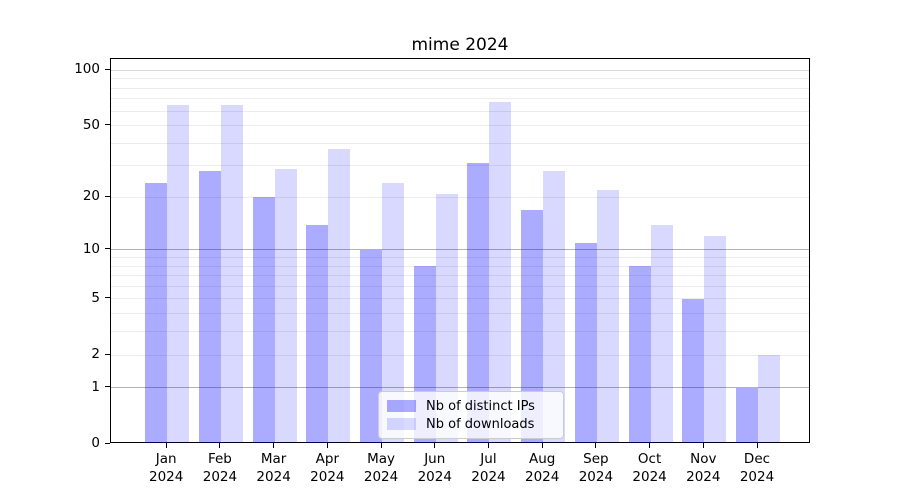 This screenshot has height=500, width=900. What do you see at coordinates (166, 445) in the screenshot?
I see `x-tick-jan` at bounding box center [166, 445].